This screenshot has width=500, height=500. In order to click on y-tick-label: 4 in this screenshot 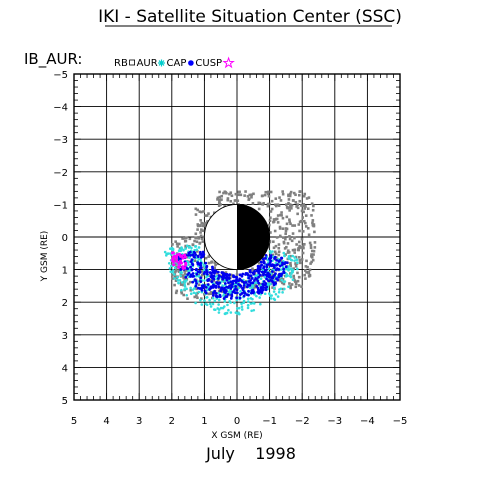, I will do `click(65, 368)`.